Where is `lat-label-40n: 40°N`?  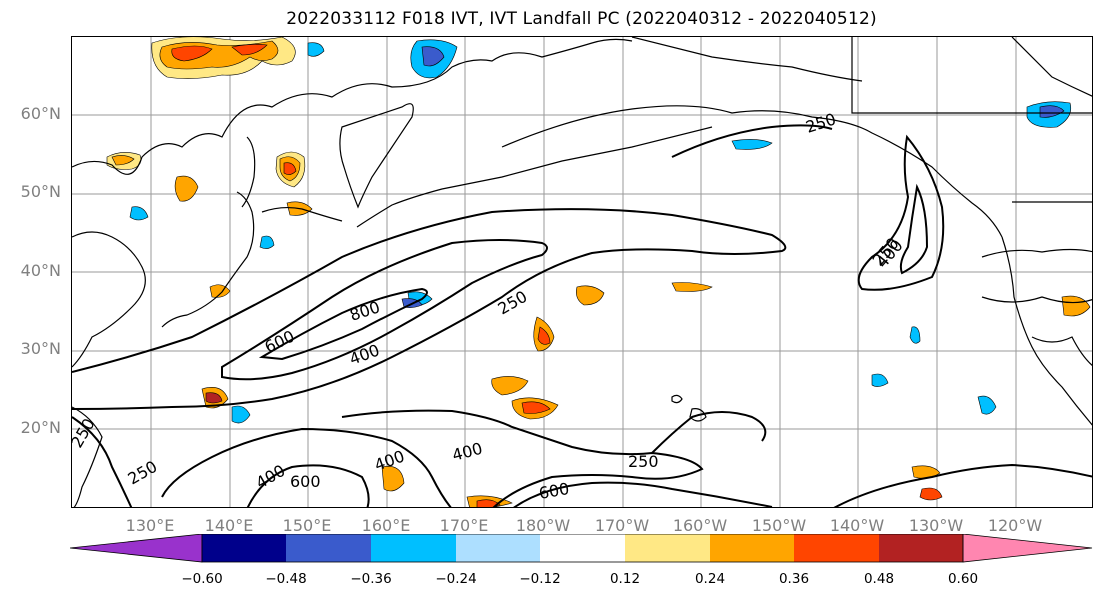 lat-label-40n: 40°N is located at coordinates (40, 270).